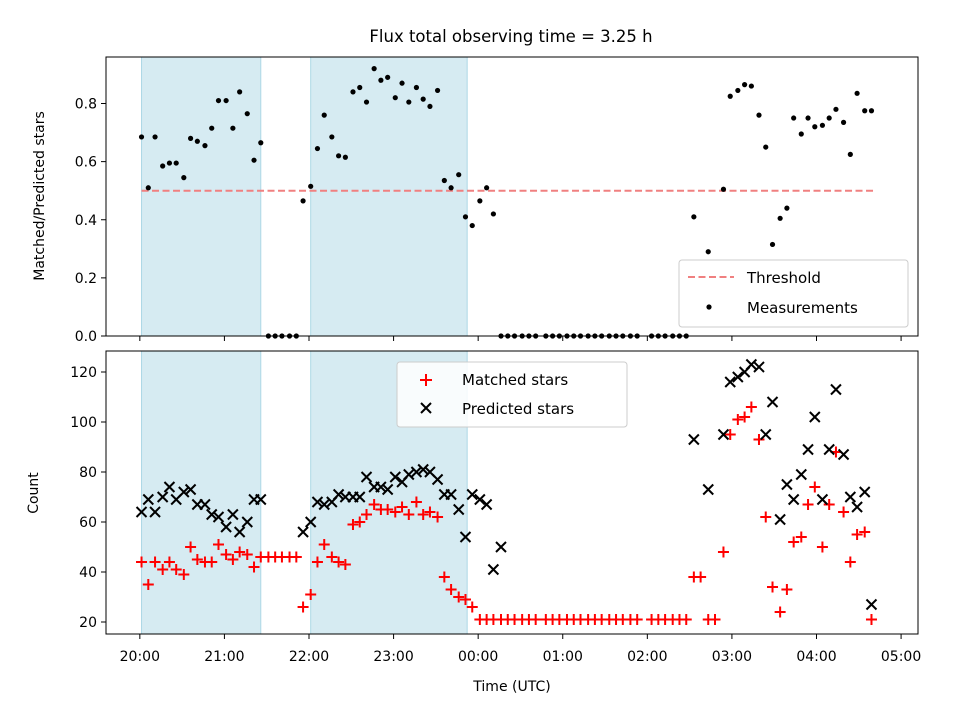  What do you see at coordinates (647, 657) in the screenshot?
I see `x-tick-label: 02:00` at bounding box center [647, 657].